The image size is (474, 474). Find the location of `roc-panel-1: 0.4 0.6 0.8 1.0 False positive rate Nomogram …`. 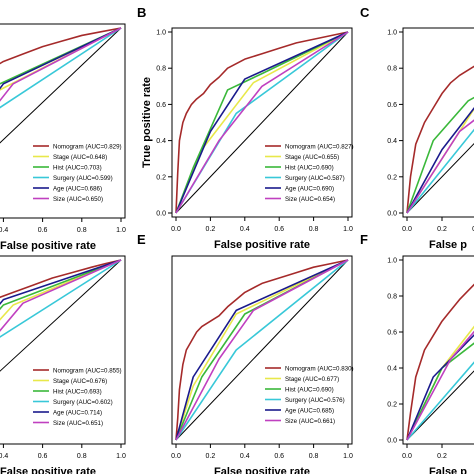

roc-panel-1: 0.4 0.6 0.8 1.0 False positive rate Nomogram … is located at coordinates (63, 137).